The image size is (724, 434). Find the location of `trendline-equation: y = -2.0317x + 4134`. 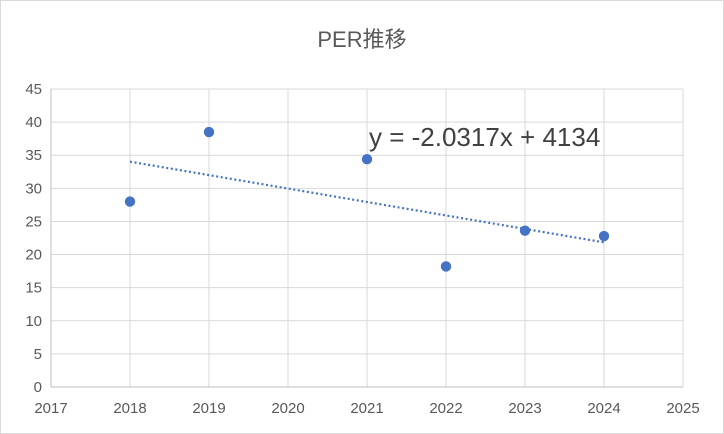

trendline-equation: y = -2.0317x + 4134 is located at coordinates (484, 137).